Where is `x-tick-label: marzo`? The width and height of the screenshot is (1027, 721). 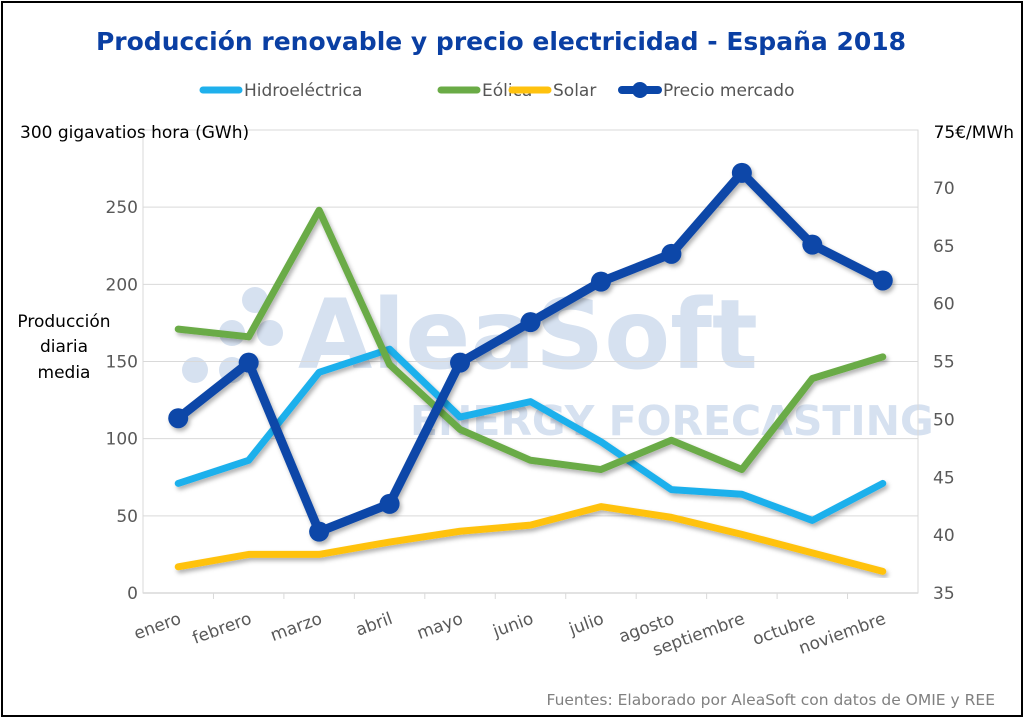
x-tick-label: marzo is located at coordinates (296, 627).